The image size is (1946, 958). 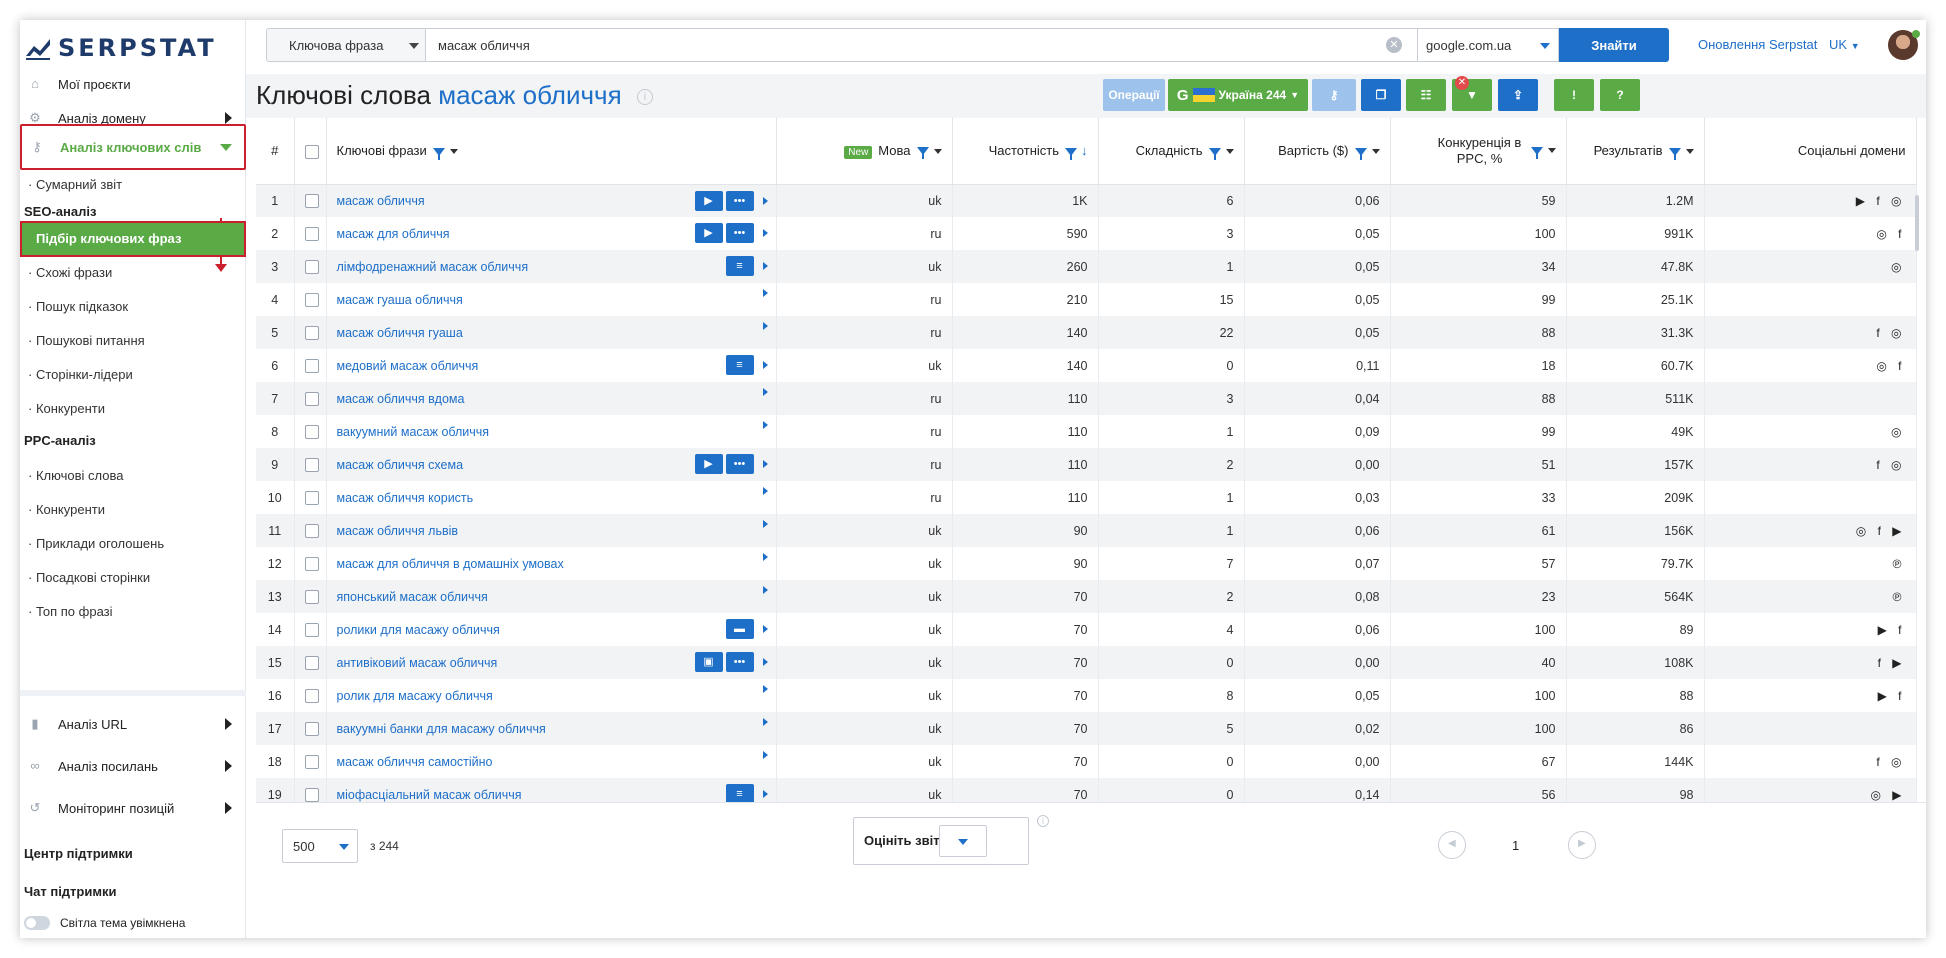 I want to click on sidebar-sub-ad-examples: · Приклади оголошень, so click(x=96, y=543).